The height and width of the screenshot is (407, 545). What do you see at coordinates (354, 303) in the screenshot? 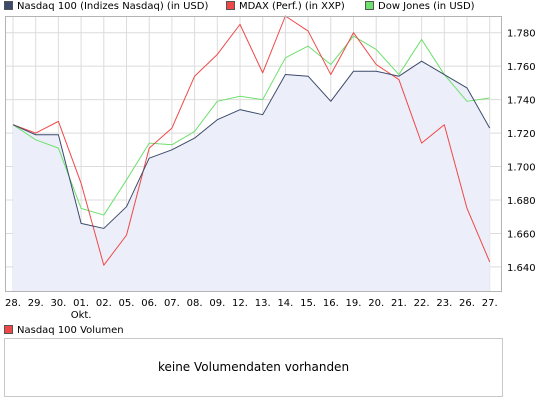
I see `x-tick-label: 19.` at bounding box center [354, 303].